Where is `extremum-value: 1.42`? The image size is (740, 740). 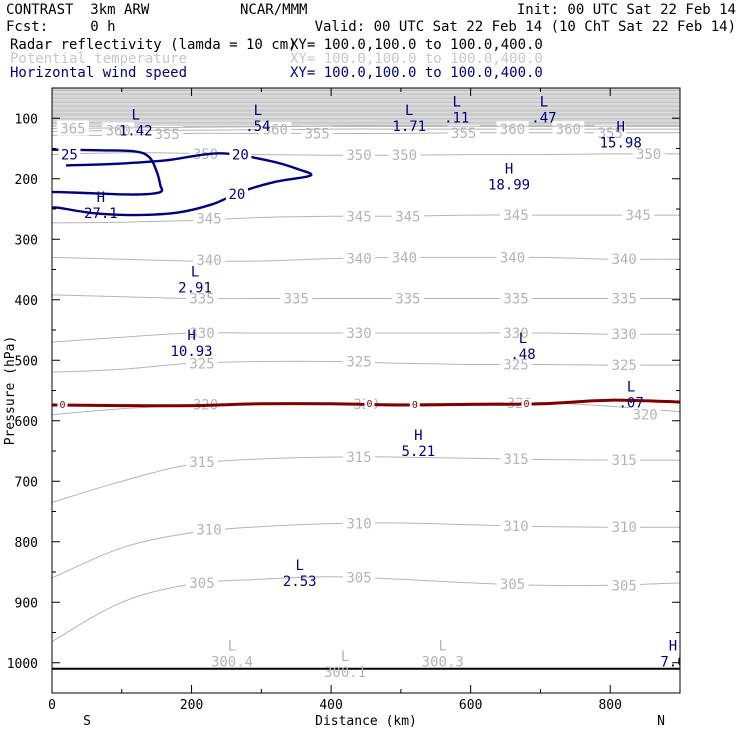
extremum-value: 1.42 is located at coordinates (136, 131).